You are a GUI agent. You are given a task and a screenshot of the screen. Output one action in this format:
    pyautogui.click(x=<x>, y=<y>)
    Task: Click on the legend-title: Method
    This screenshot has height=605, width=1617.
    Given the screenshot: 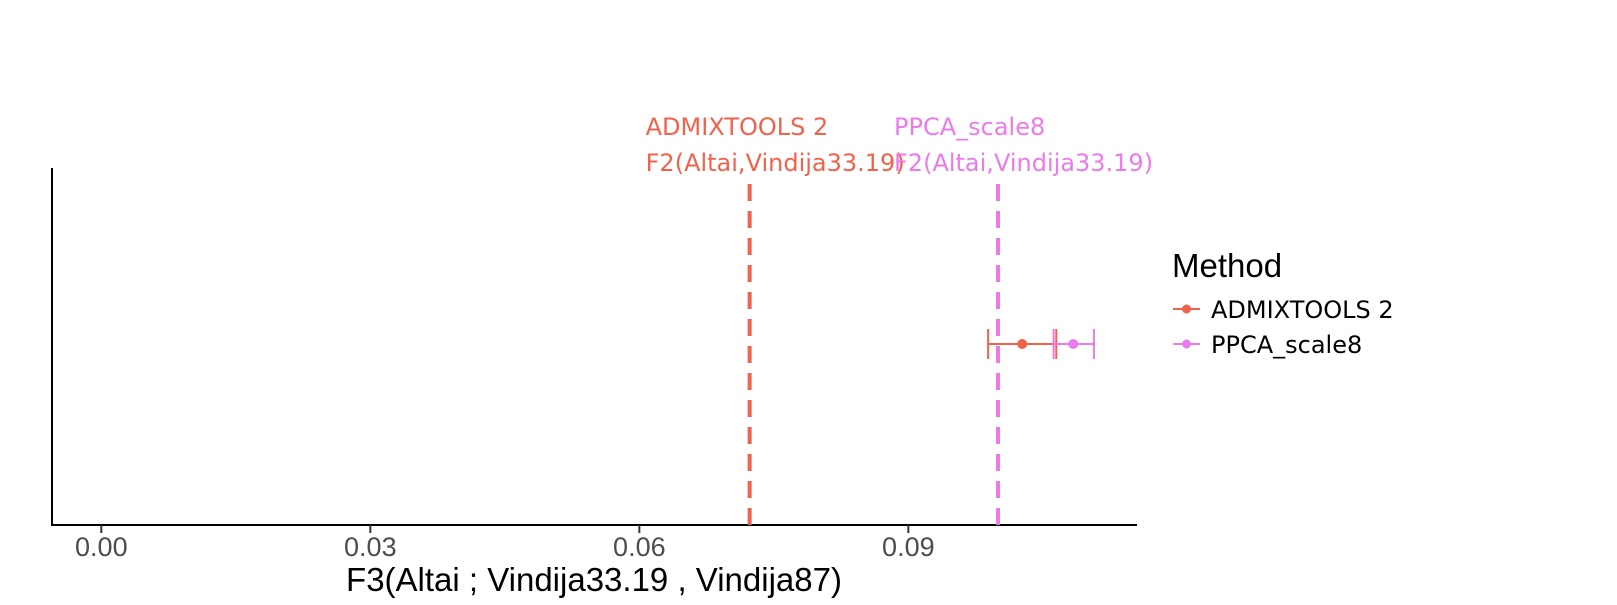 What is the action you would take?
    pyautogui.click(x=1227, y=265)
    